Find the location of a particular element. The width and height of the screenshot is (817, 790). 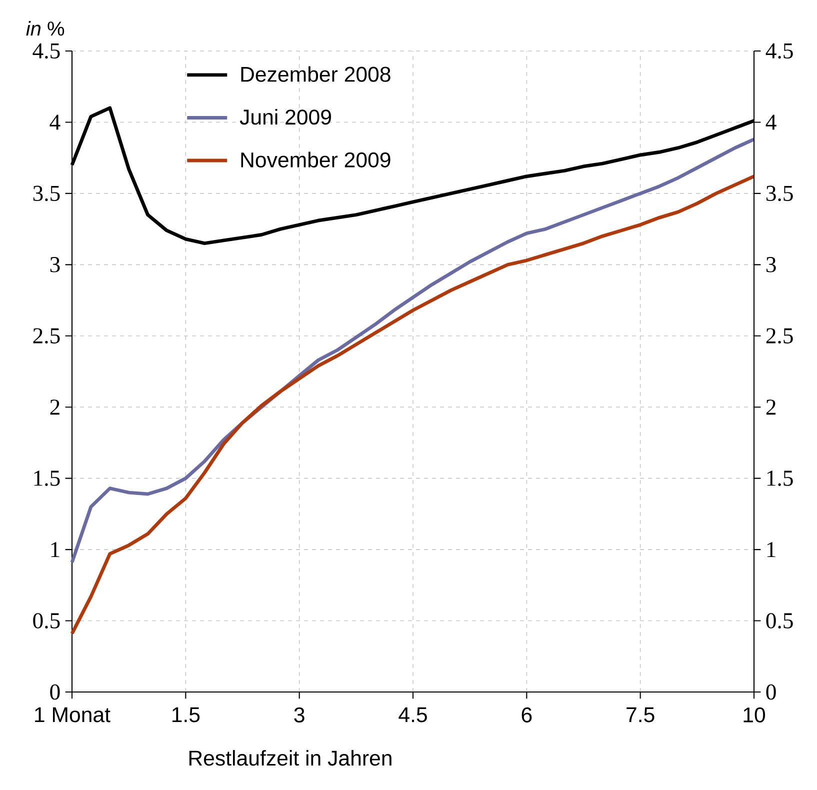

x-tick-label: 10 is located at coordinates (755, 714).